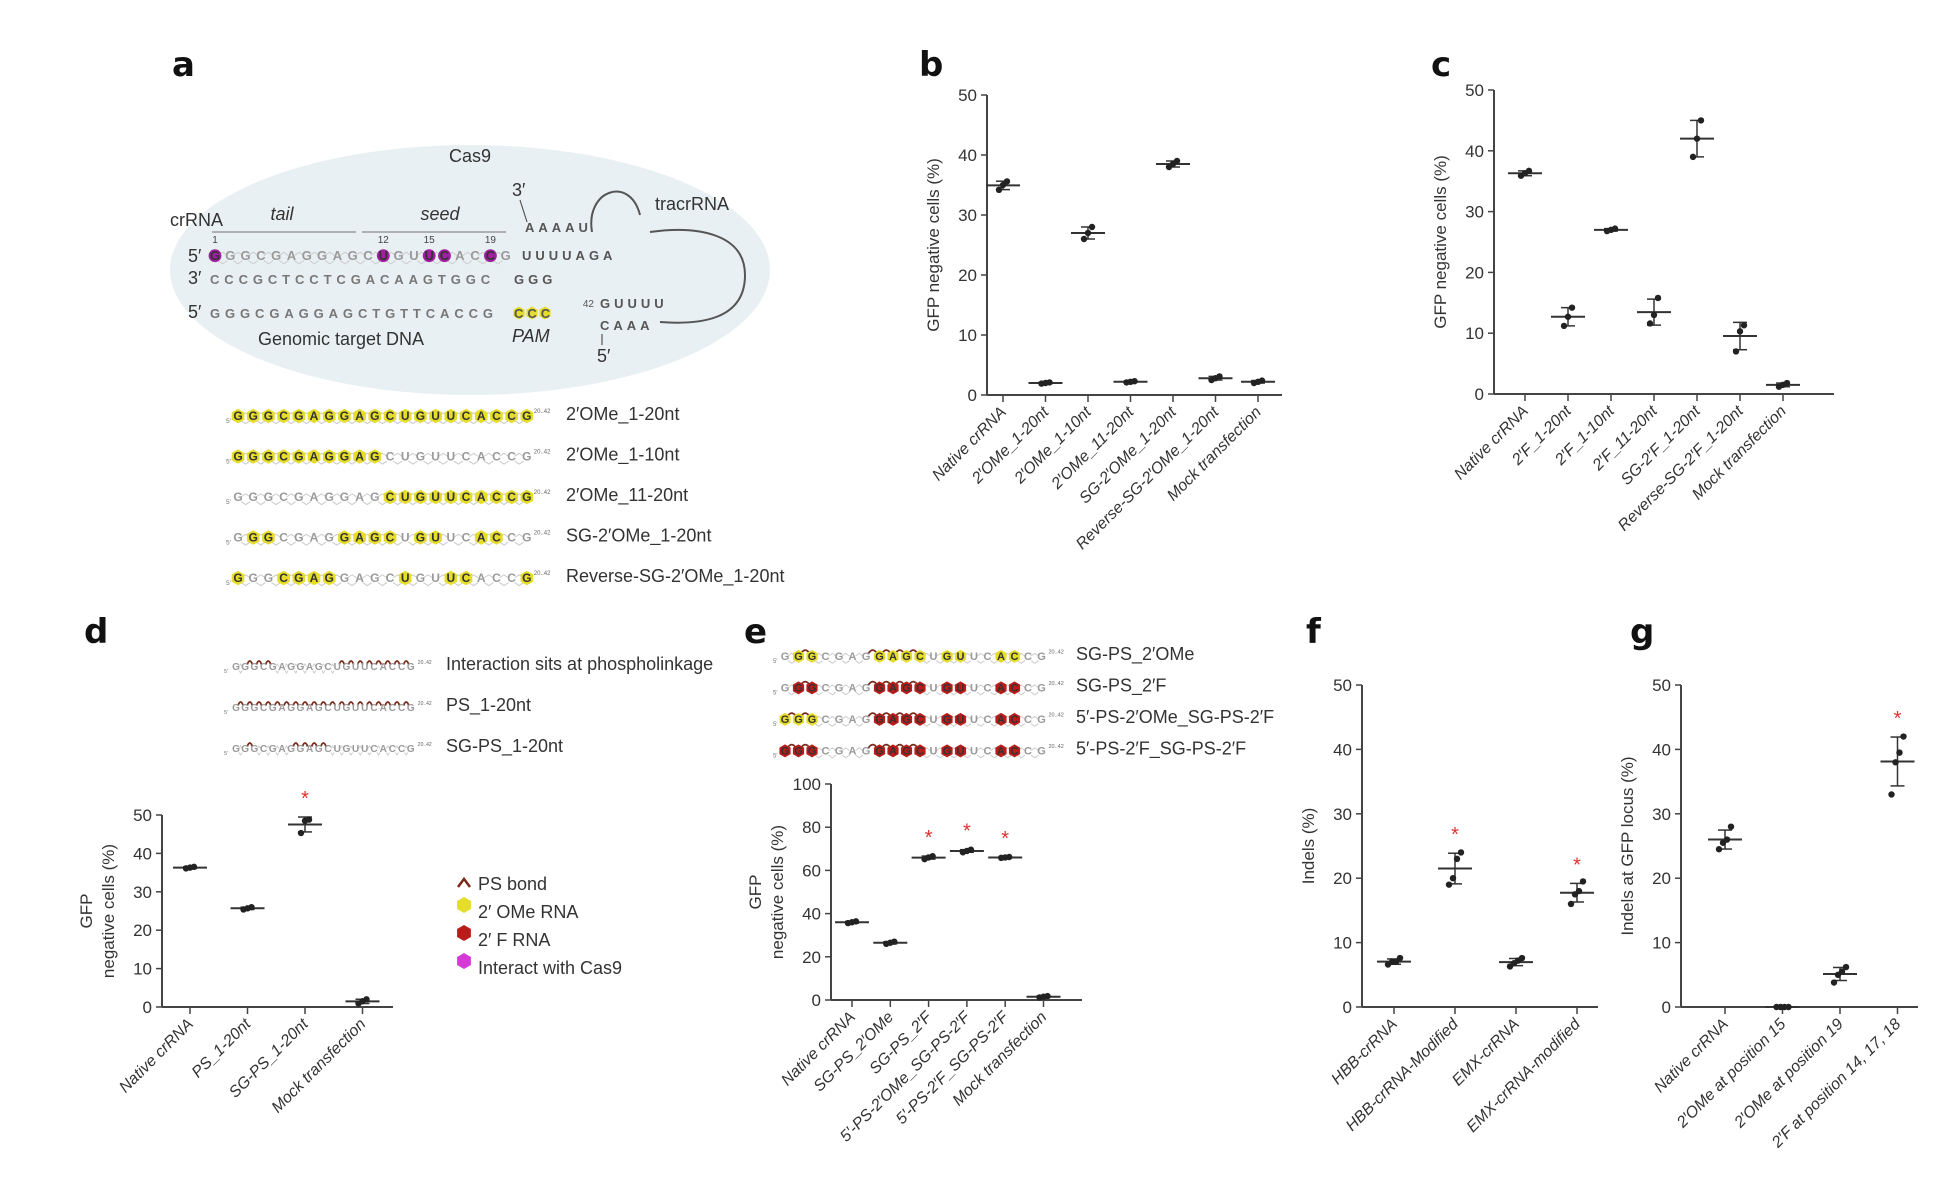 The width and height of the screenshot is (1950, 1198). What do you see at coordinates (1661, 814) in the screenshot?
I see `y-tick-label: 30` at bounding box center [1661, 814].